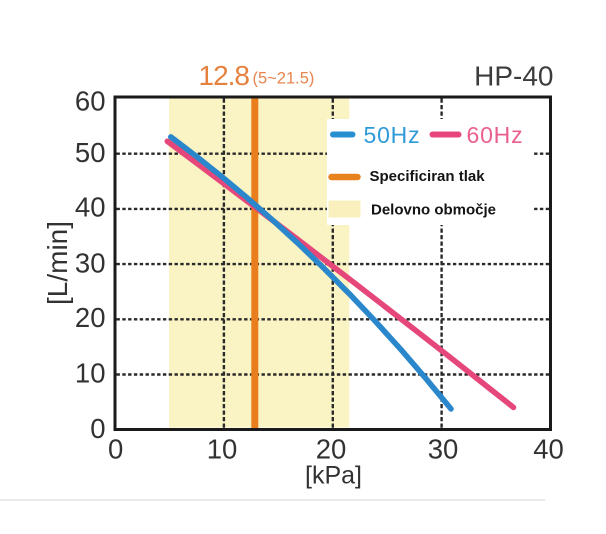 The height and width of the screenshot is (534, 606). I want to click on svg-text: Delovno območje, so click(433, 210).